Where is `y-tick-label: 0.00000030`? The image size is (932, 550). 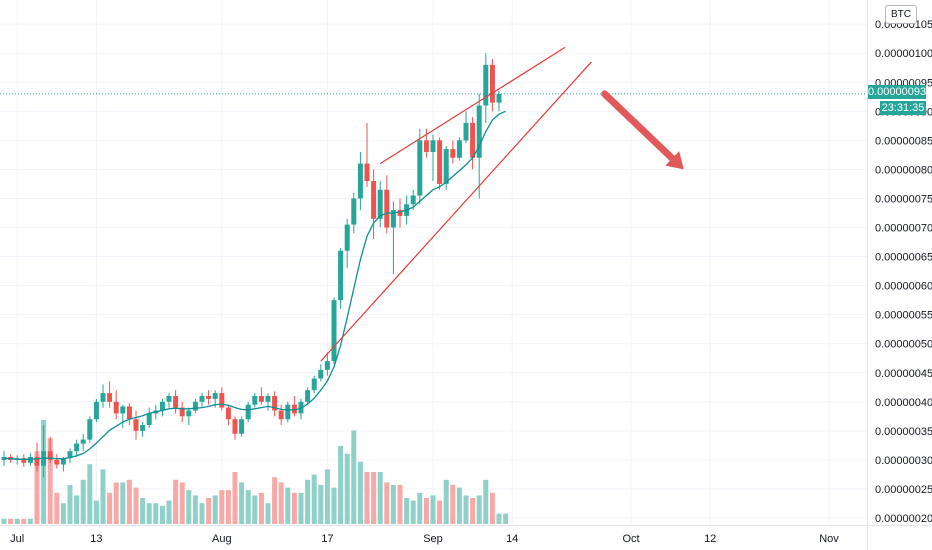 y-tick-label: 0.00000030 is located at coordinates (903, 461).